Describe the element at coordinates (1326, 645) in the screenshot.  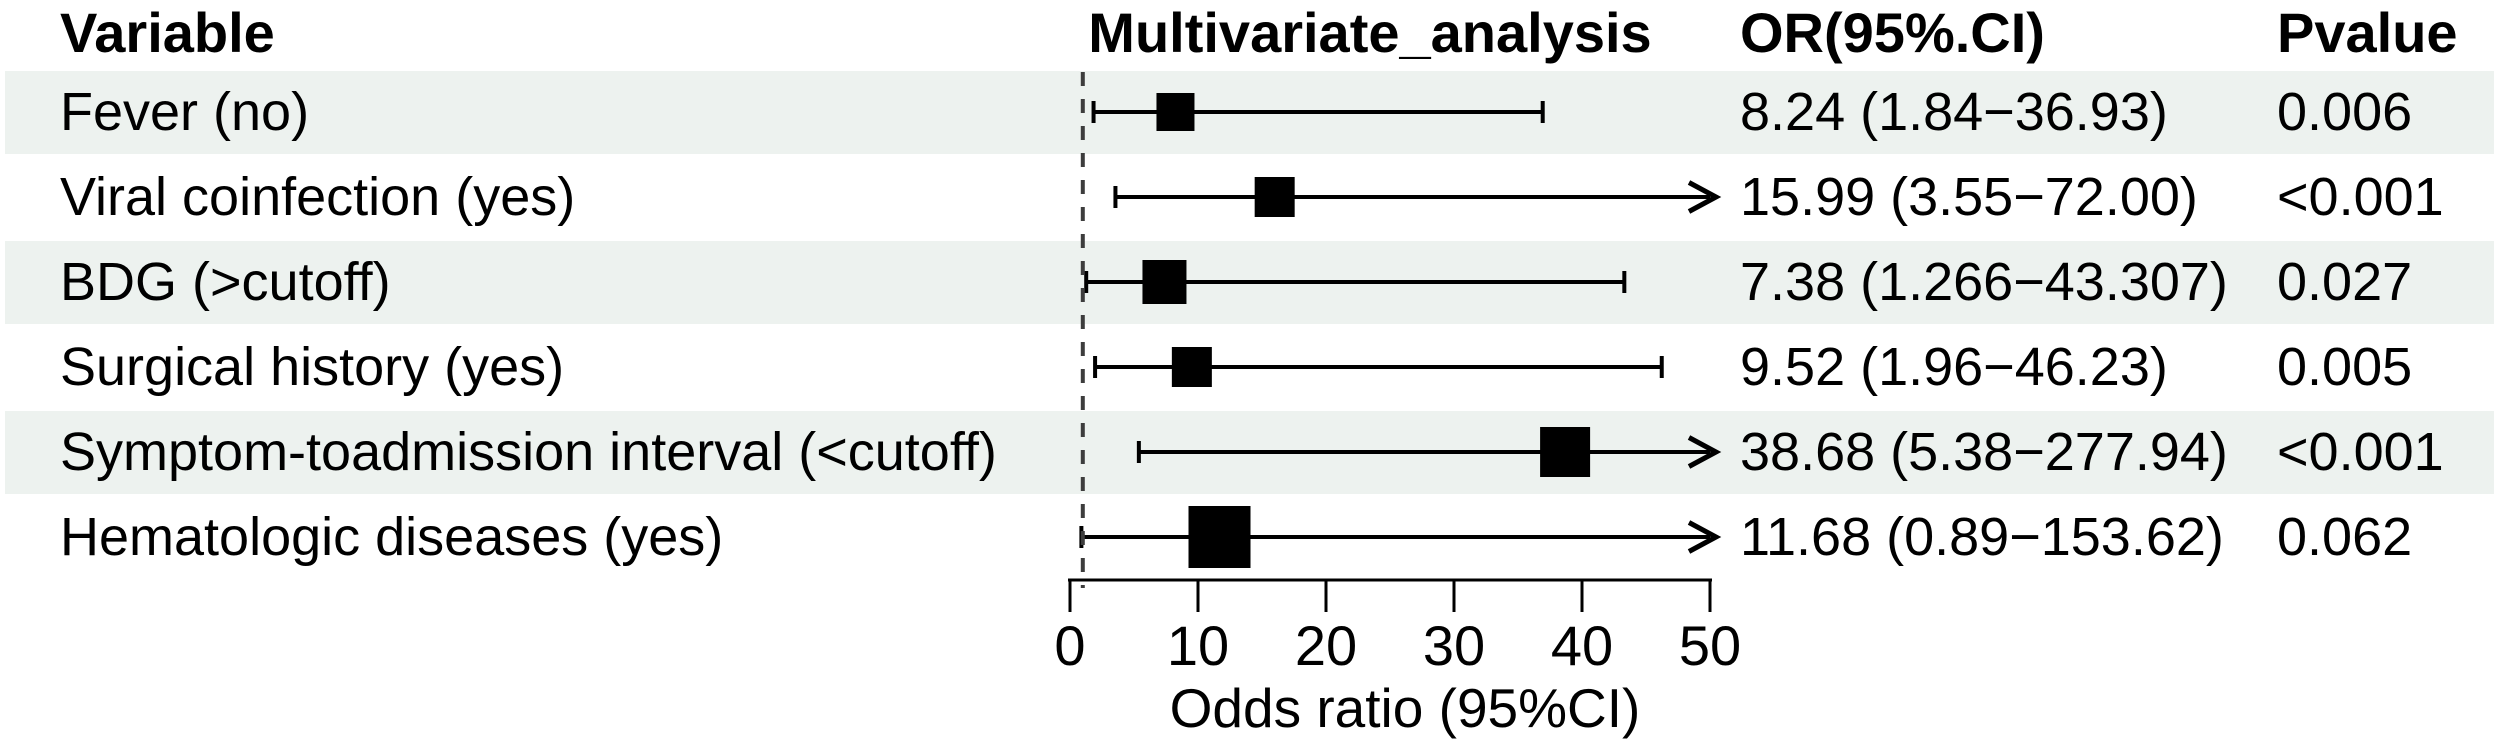
I see `x-axis-tick-label: 20` at that location.